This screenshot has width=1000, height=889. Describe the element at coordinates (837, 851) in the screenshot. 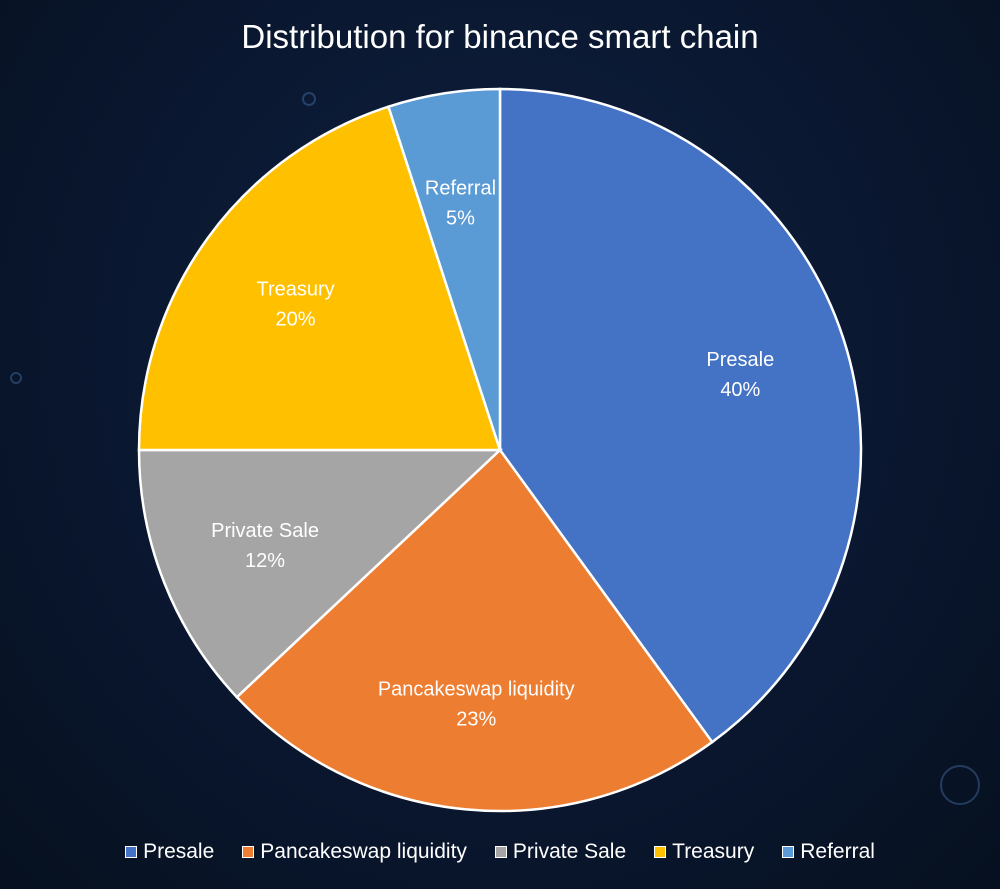

I see `legend-label: Referral` at that location.